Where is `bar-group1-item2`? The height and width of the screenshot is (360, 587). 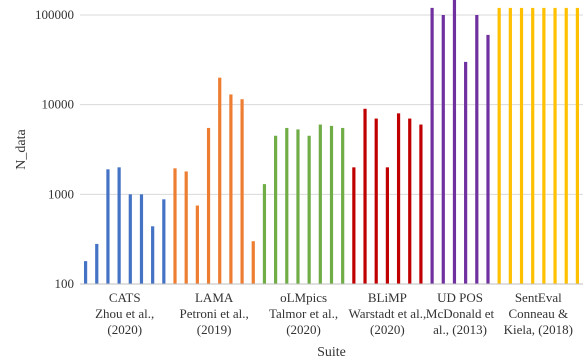 bar-group1-item2 is located at coordinates (197, 244).